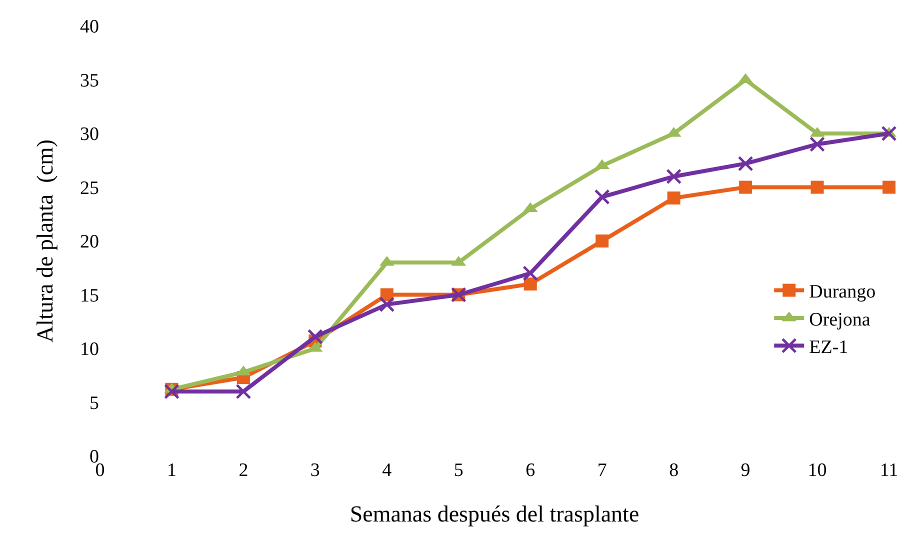 The height and width of the screenshot is (556, 910). I want to click on y-tick-label: 10, so click(89, 349).